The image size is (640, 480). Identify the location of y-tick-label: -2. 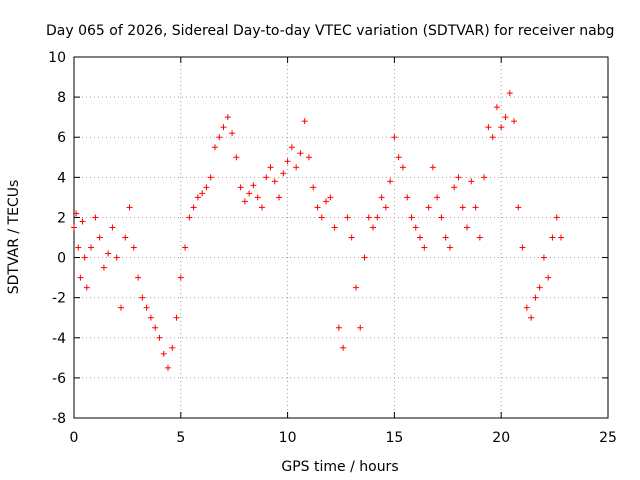
(59, 299).